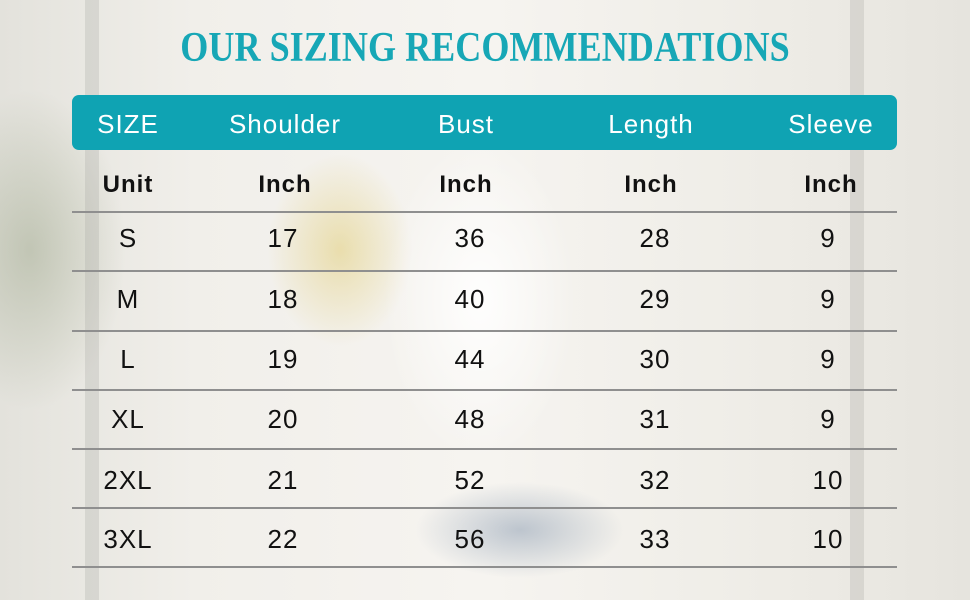 The height and width of the screenshot is (600, 970). What do you see at coordinates (128, 238) in the screenshot?
I see `cell-size: S` at bounding box center [128, 238].